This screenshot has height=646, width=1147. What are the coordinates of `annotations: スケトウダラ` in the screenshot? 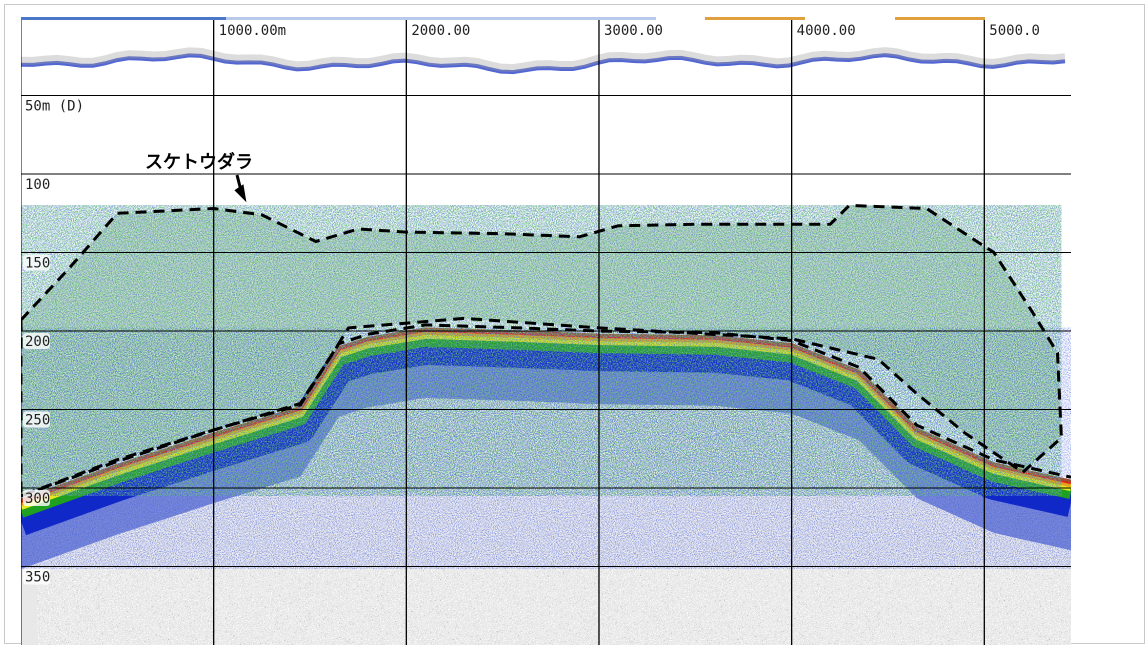 It's located at (199, 177).